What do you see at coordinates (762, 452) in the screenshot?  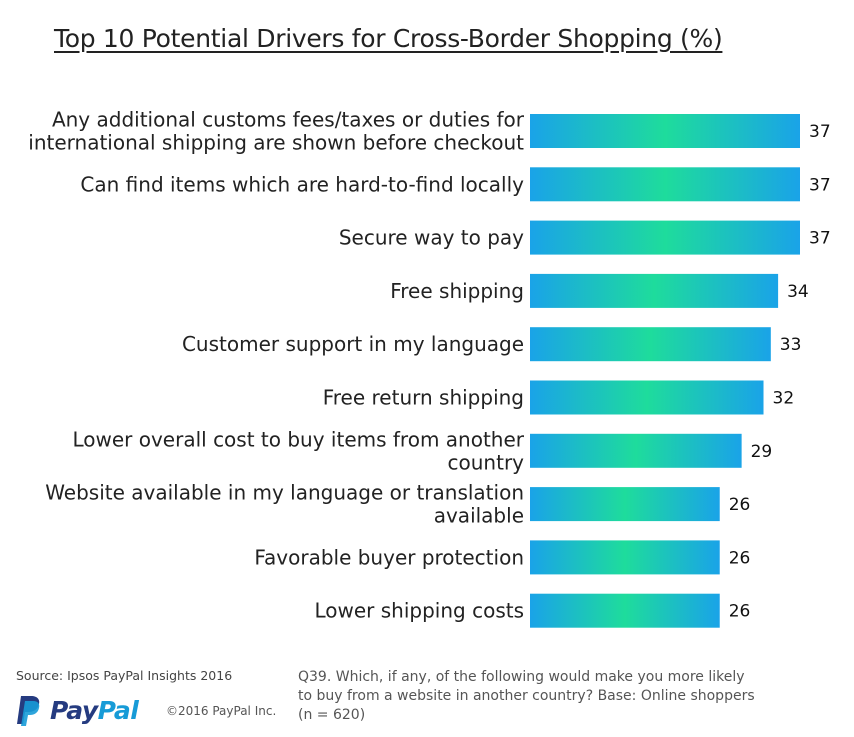 I see `value-label-7: 29` at bounding box center [762, 452].